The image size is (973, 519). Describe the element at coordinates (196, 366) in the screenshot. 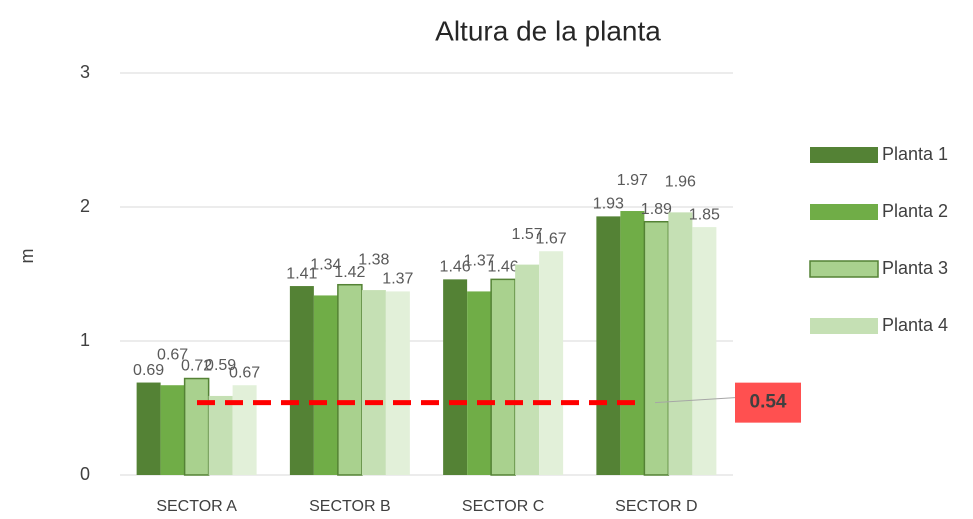

I see `data-label: 0.72` at that location.